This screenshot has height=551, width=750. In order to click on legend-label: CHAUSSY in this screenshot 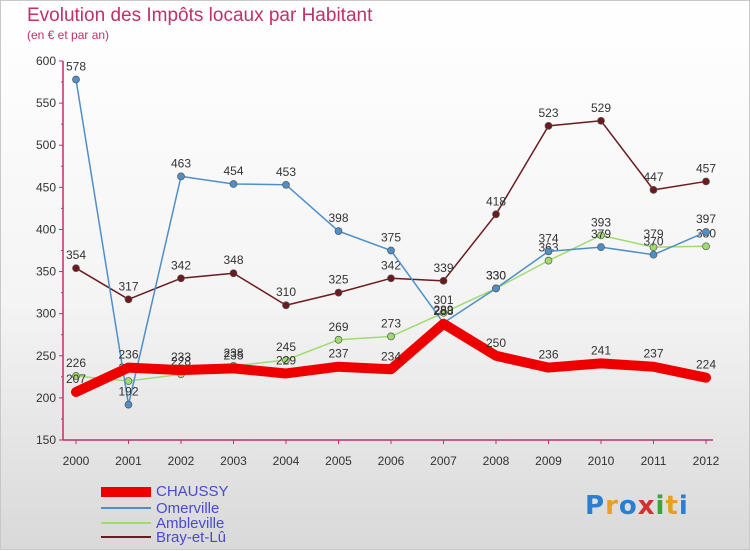, I will do `click(192, 491)`.